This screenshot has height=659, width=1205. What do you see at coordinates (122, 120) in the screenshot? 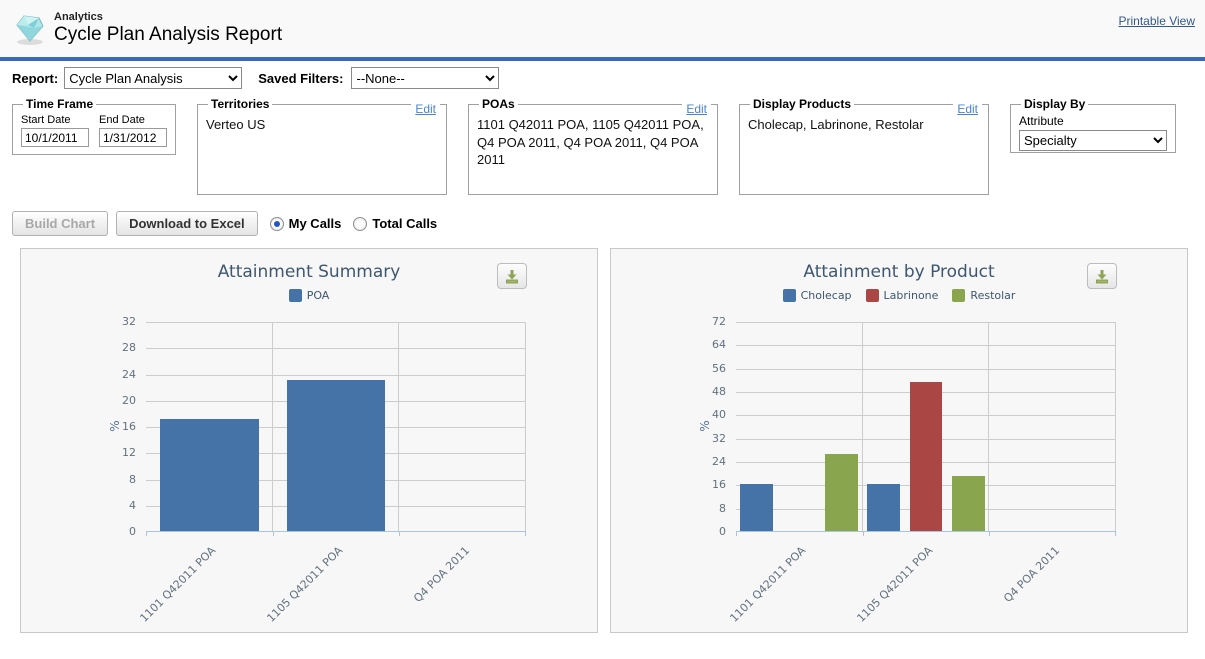
I see `end-date-label: End Date` at bounding box center [122, 120].